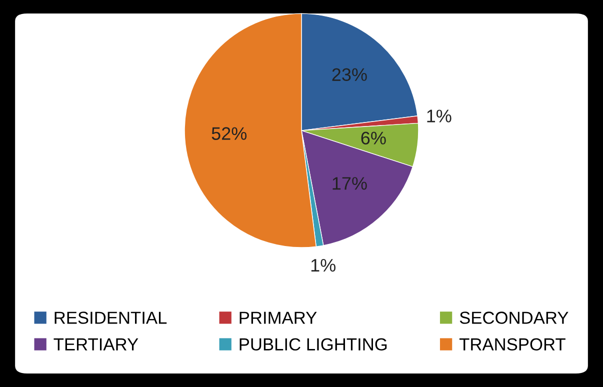 This screenshot has height=387, width=603. I want to click on legend-label: TERTIARY, so click(96, 344).